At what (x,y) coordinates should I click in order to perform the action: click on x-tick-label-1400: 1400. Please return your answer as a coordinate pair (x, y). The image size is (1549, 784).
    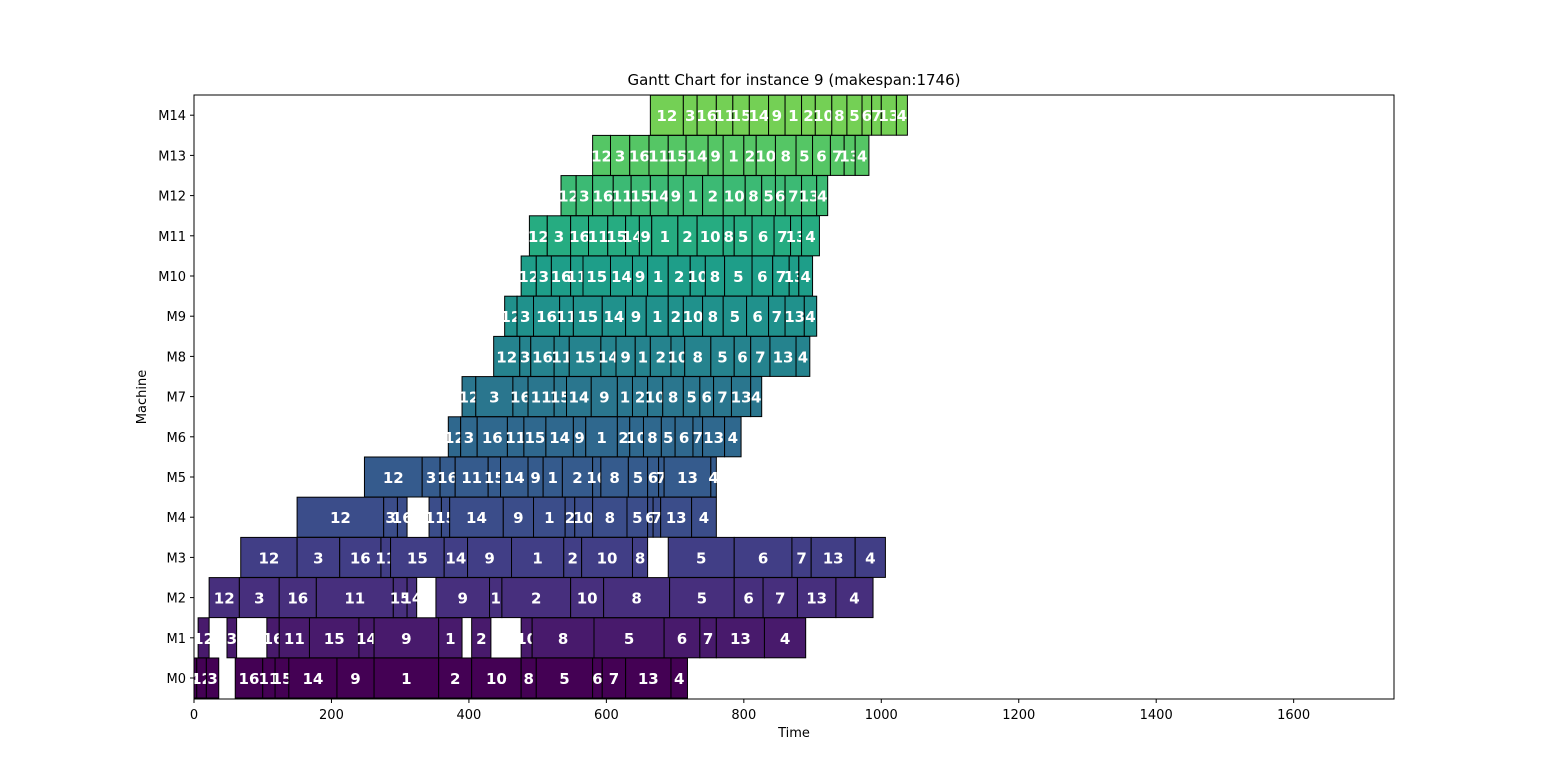
    Looking at the image, I should click on (1156, 715).